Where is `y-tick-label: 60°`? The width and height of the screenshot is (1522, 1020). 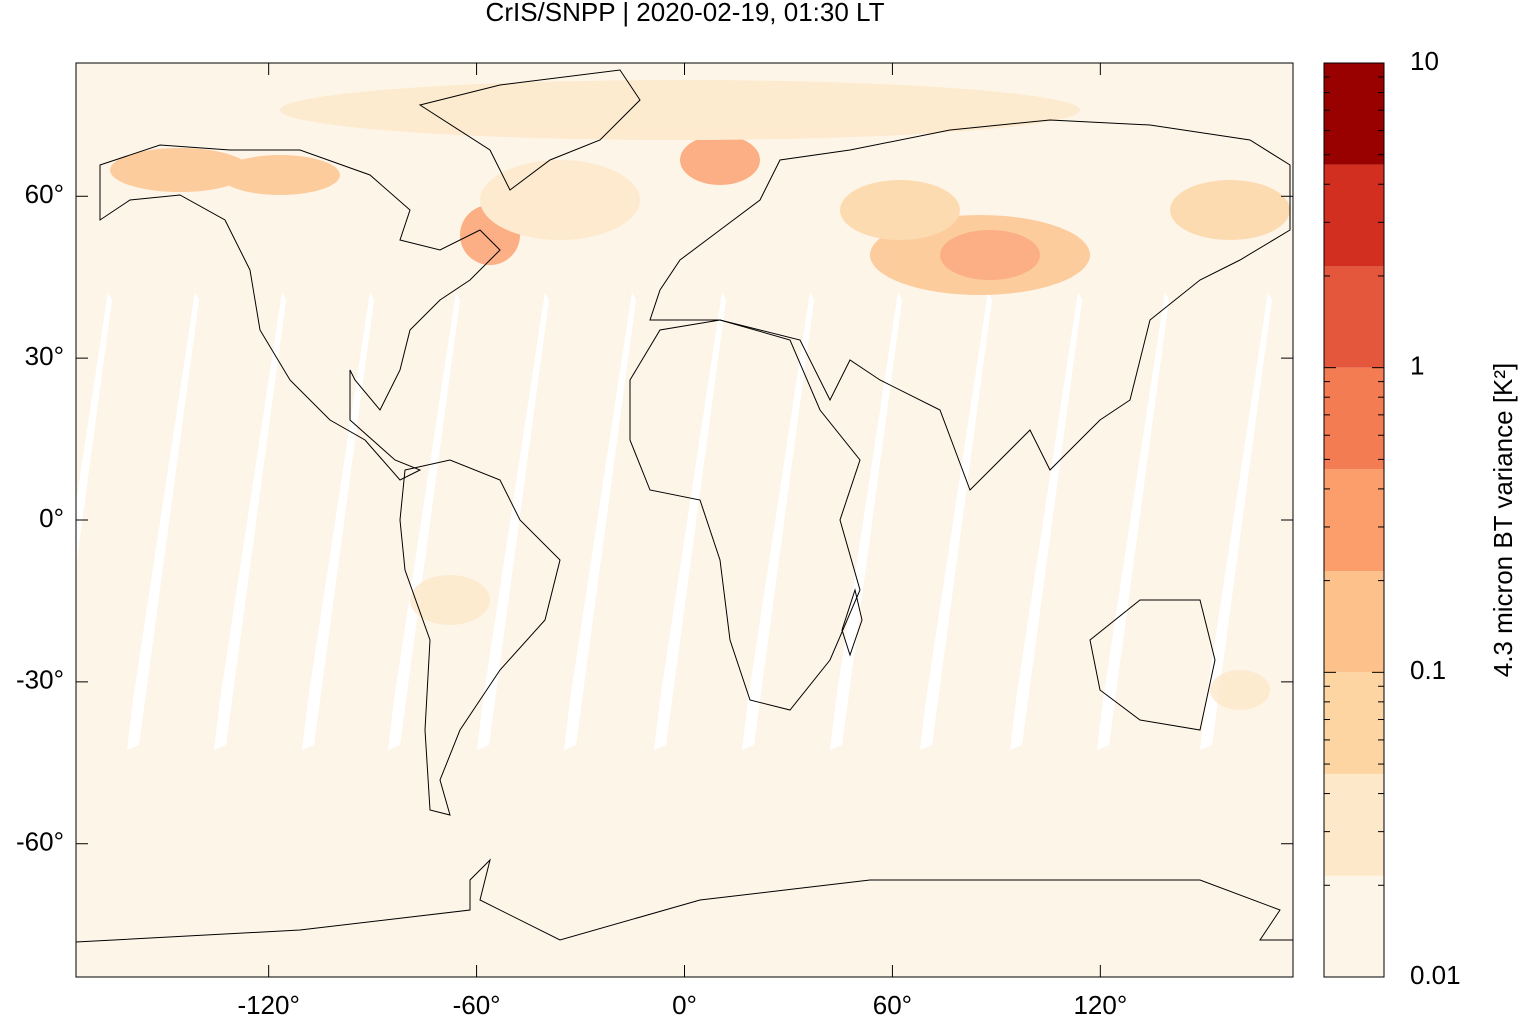 y-tick-label: 60° is located at coordinates (44, 194).